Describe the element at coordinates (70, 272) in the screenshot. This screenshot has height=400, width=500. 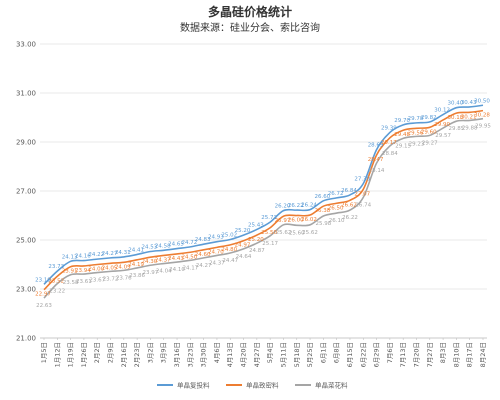
I see `data-label: 23.91` at that location.